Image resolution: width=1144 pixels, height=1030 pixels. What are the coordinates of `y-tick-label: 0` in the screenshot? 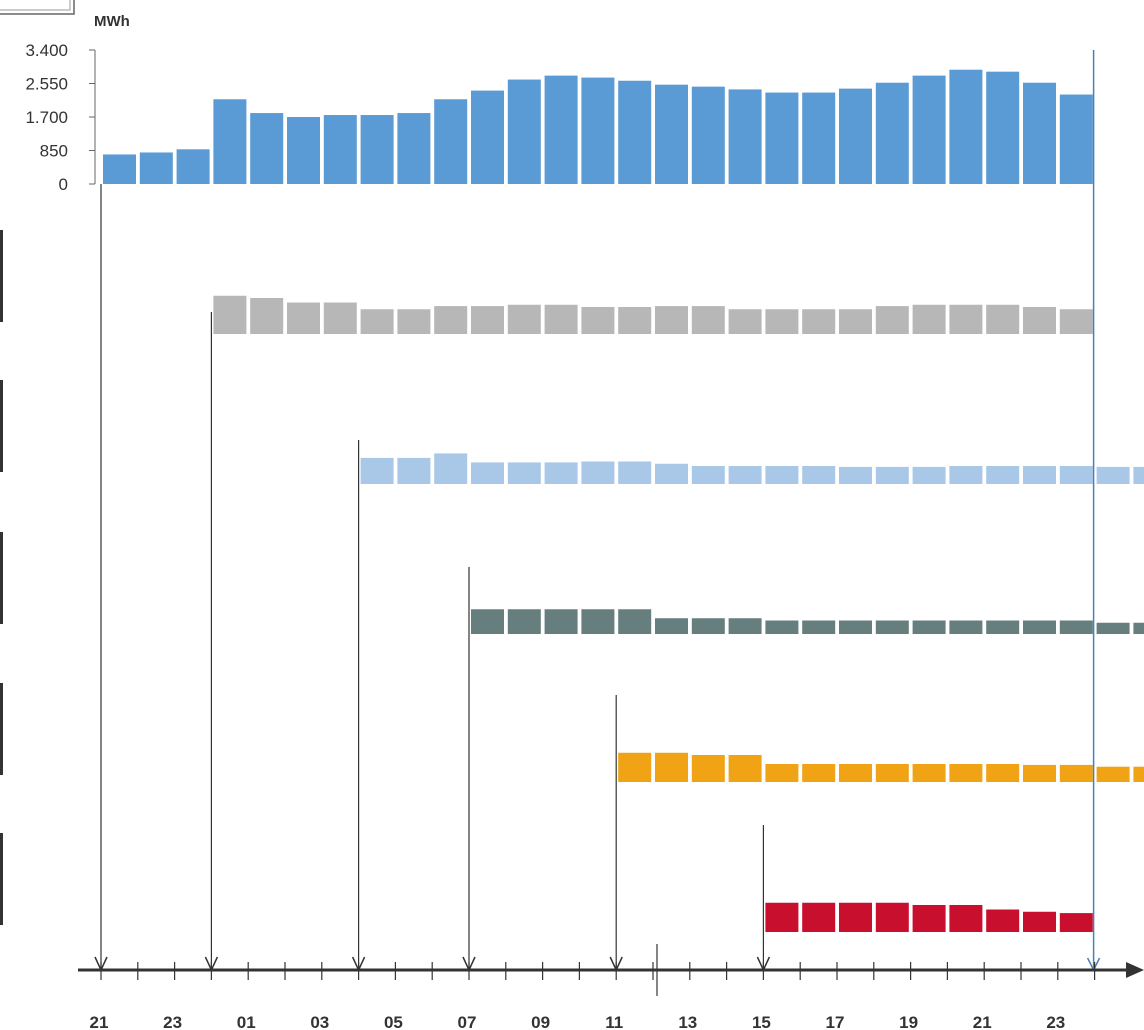 It's located at (63, 184).